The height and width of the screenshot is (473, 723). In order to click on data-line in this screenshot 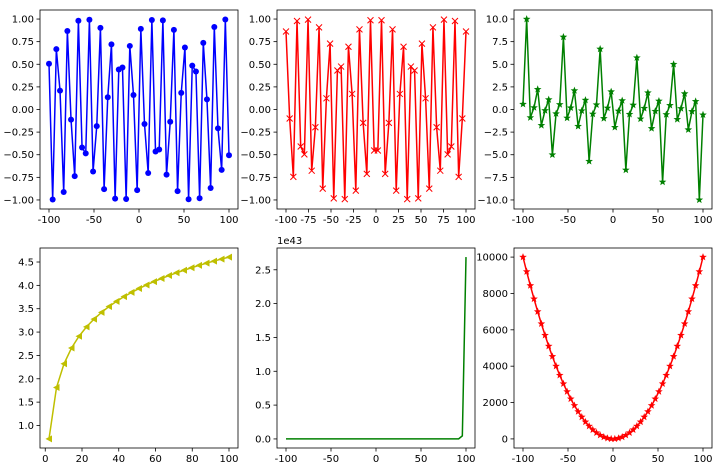, I will do `click(376, 348)`.